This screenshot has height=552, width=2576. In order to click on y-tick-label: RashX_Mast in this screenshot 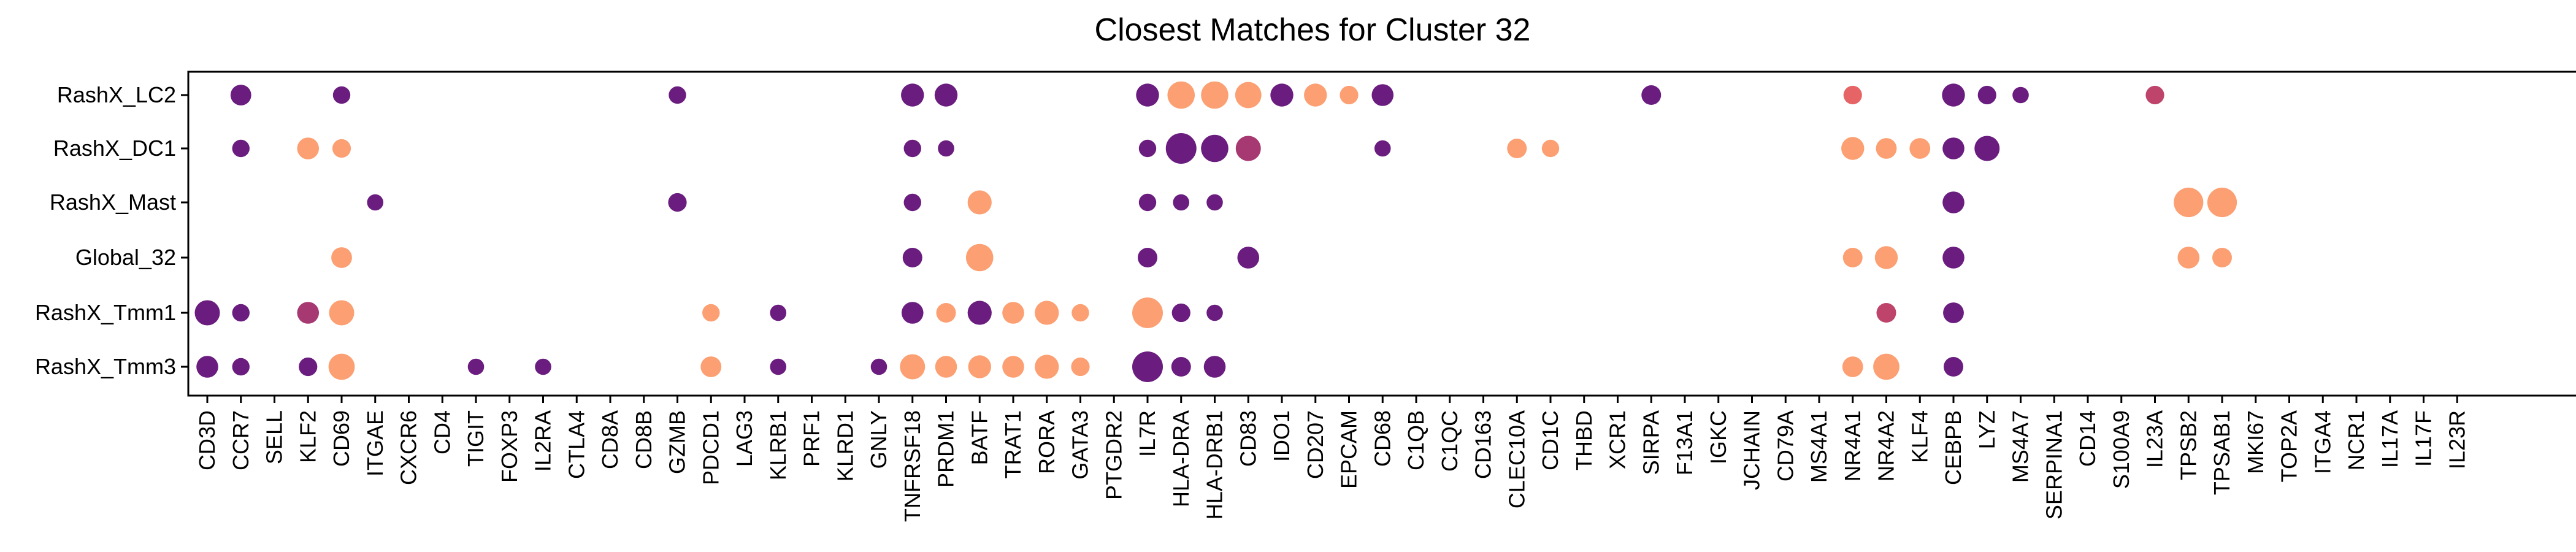, I will do `click(113, 202)`.